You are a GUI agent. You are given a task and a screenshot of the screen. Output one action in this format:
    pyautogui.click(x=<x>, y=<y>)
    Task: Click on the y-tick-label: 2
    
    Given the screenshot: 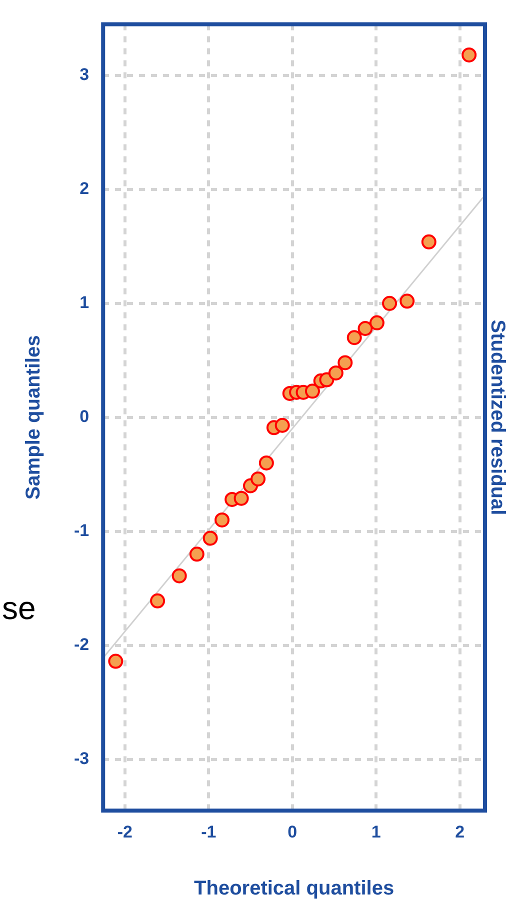 What is the action you would take?
    pyautogui.click(x=85, y=188)
    